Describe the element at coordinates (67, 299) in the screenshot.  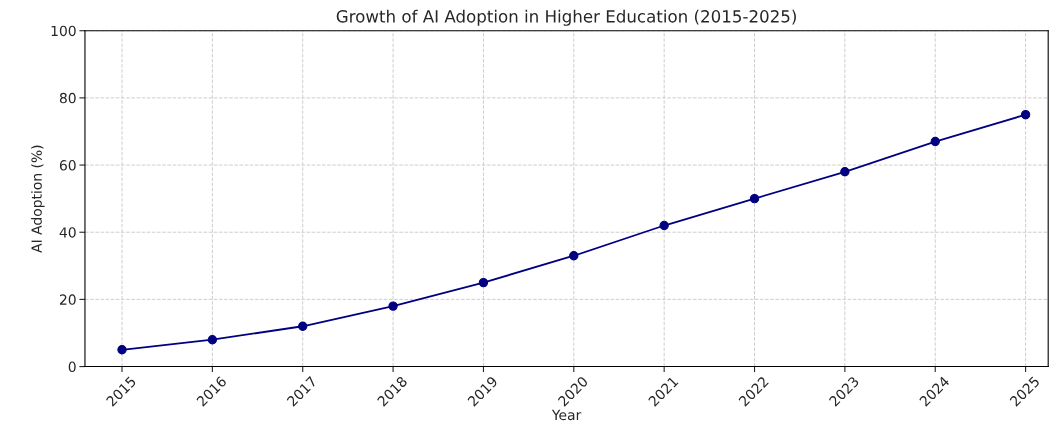
I see `y-tick-label: 20` at that location.